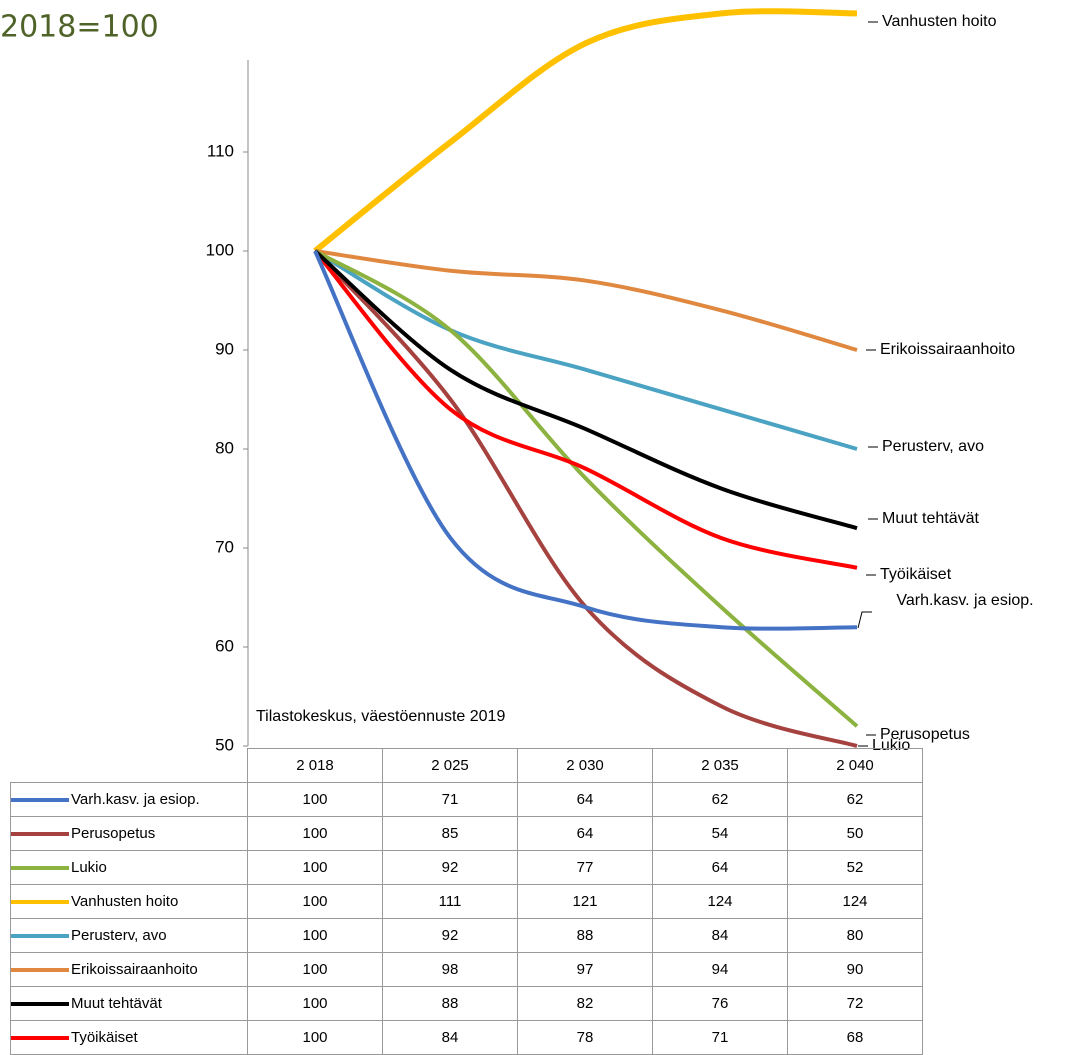  What do you see at coordinates (585, 867) in the screenshot?
I see `table-cell: 77` at bounding box center [585, 867].